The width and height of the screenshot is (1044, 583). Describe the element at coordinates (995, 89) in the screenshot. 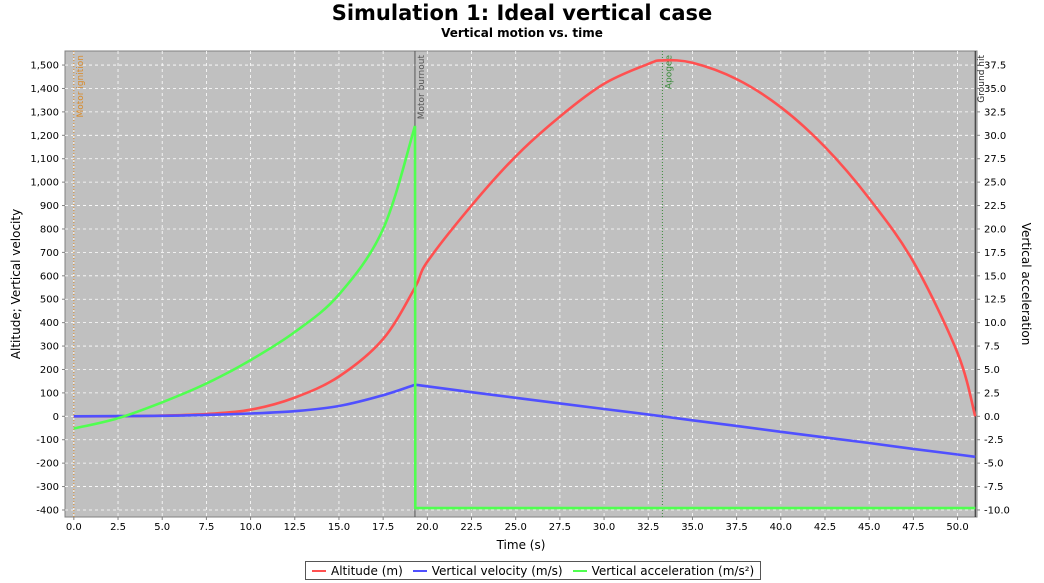

I see `y-right-tick-label: 35.0` at that location.